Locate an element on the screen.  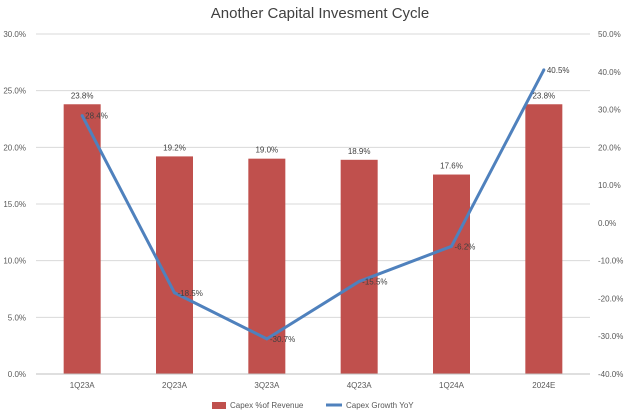
line-value-label: -30.7% is located at coordinates (282, 339).